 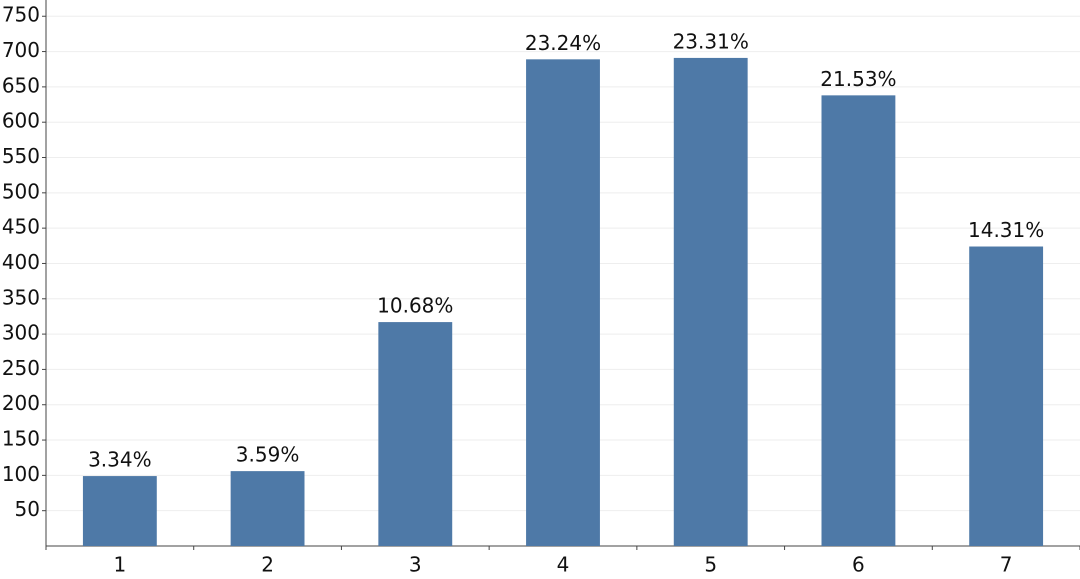 I want to click on data-label: 14.31%, so click(x=1006, y=230).